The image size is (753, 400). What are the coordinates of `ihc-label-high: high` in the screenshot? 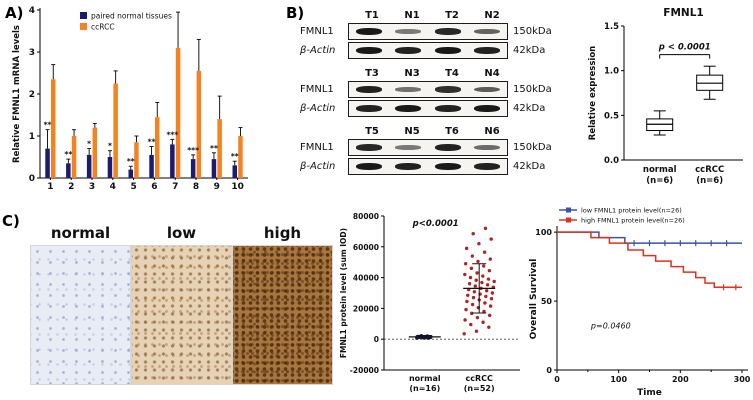 It's located at (282, 233).